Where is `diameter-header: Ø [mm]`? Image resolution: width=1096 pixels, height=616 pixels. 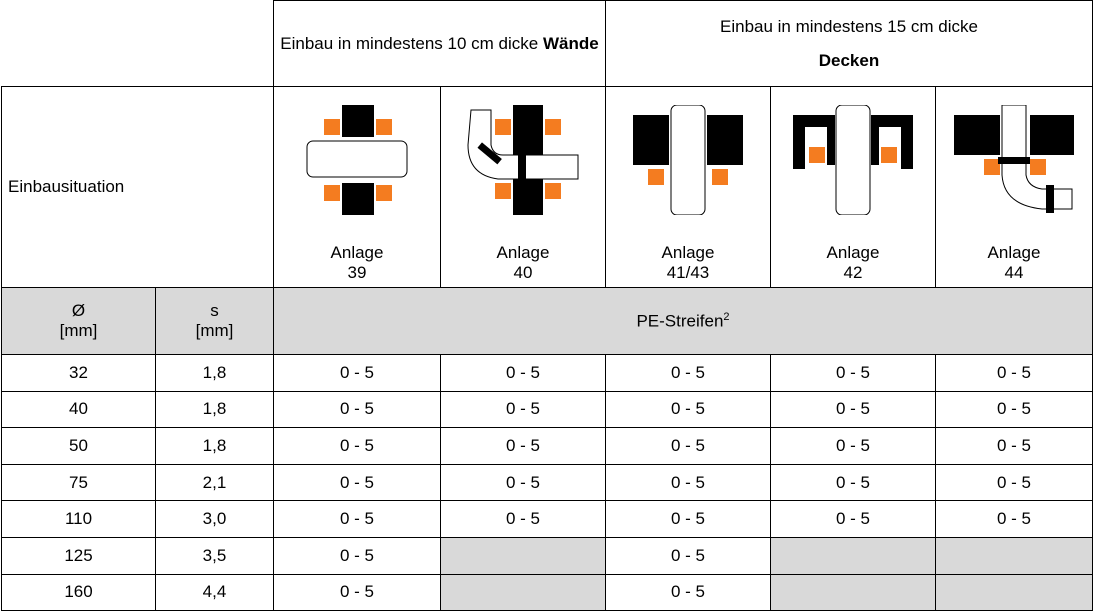 diameter-header: Ø [mm] is located at coordinates (78, 321).